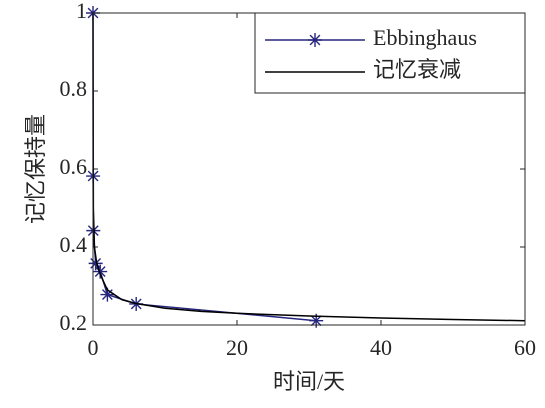 The image size is (545, 408). What do you see at coordinates (35, 169) in the screenshot?
I see `y-axis-label: 记忆保持量` at bounding box center [35, 169].